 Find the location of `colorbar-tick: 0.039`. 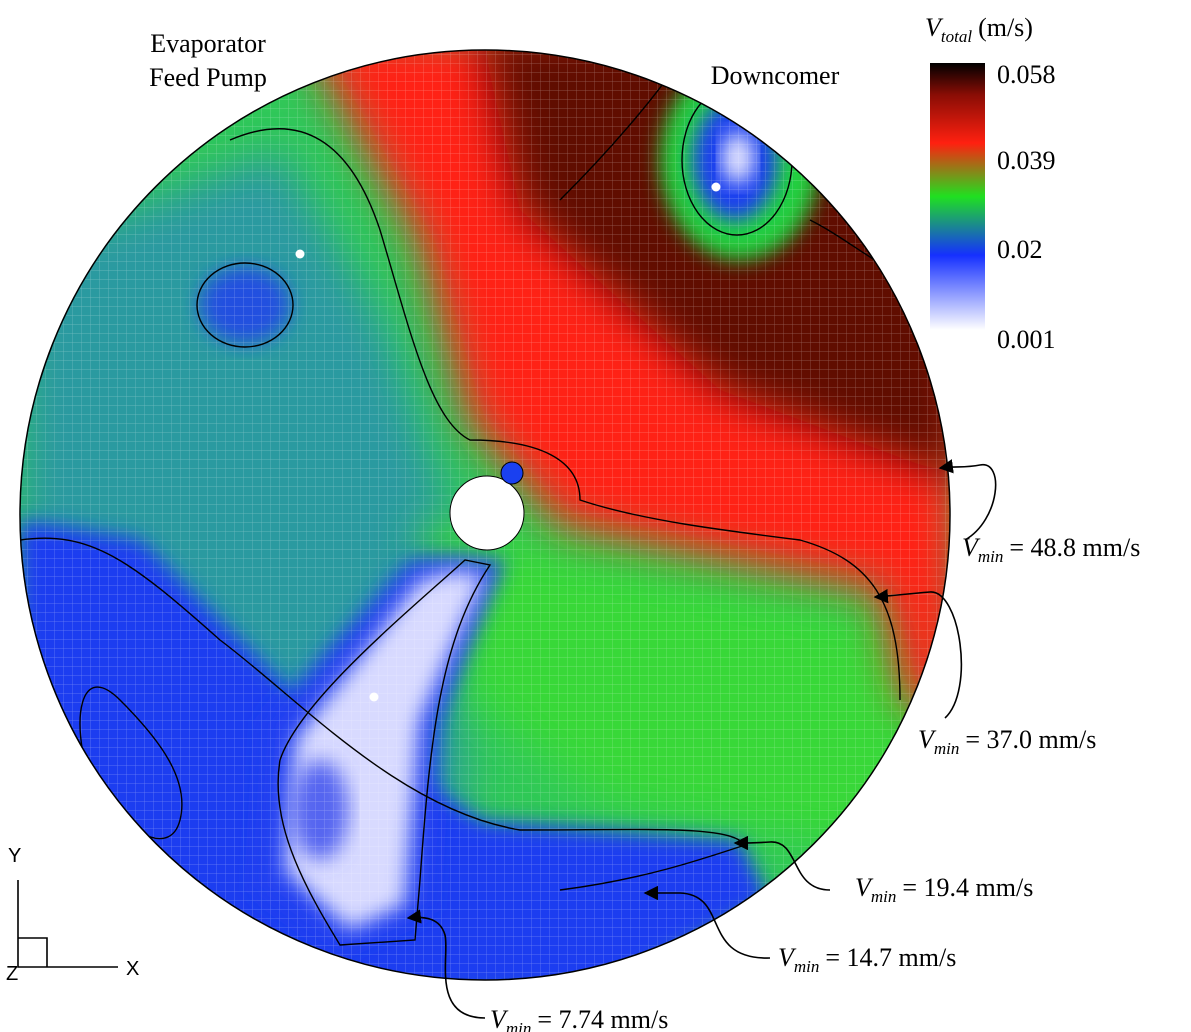

colorbar-tick: 0.039 is located at coordinates (1026, 160).